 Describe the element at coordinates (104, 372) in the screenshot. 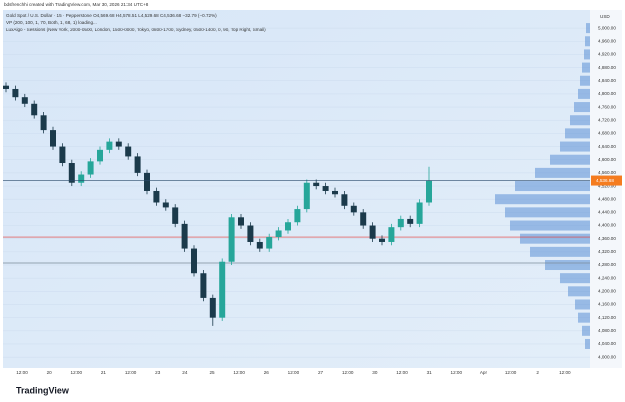

I see `x-tick-label: 21` at that location.